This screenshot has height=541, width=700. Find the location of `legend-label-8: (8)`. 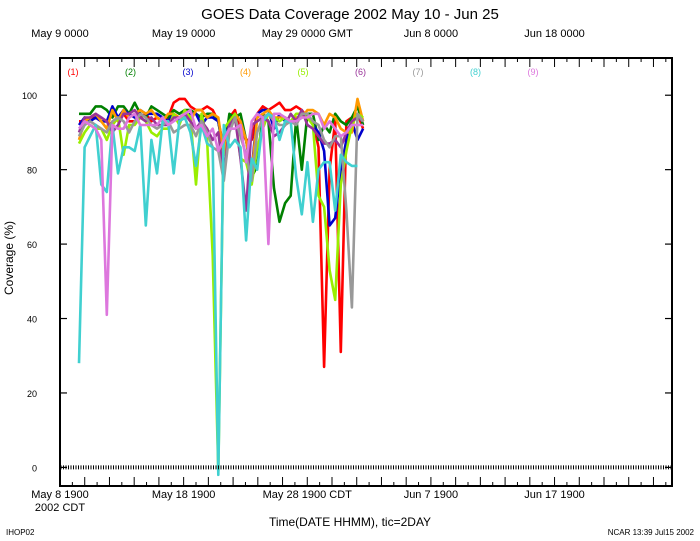

legend-label-8: (8) is located at coordinates (475, 72).